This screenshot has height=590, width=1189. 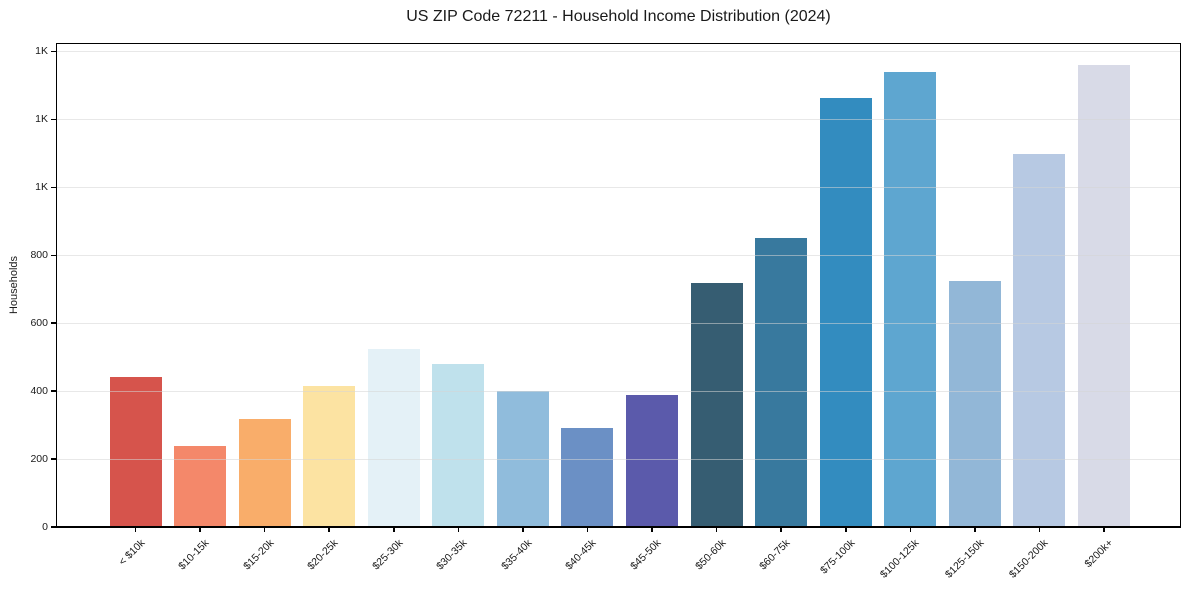 What do you see at coordinates (14, 285) in the screenshot?
I see `y-axis-label: Households` at bounding box center [14, 285].